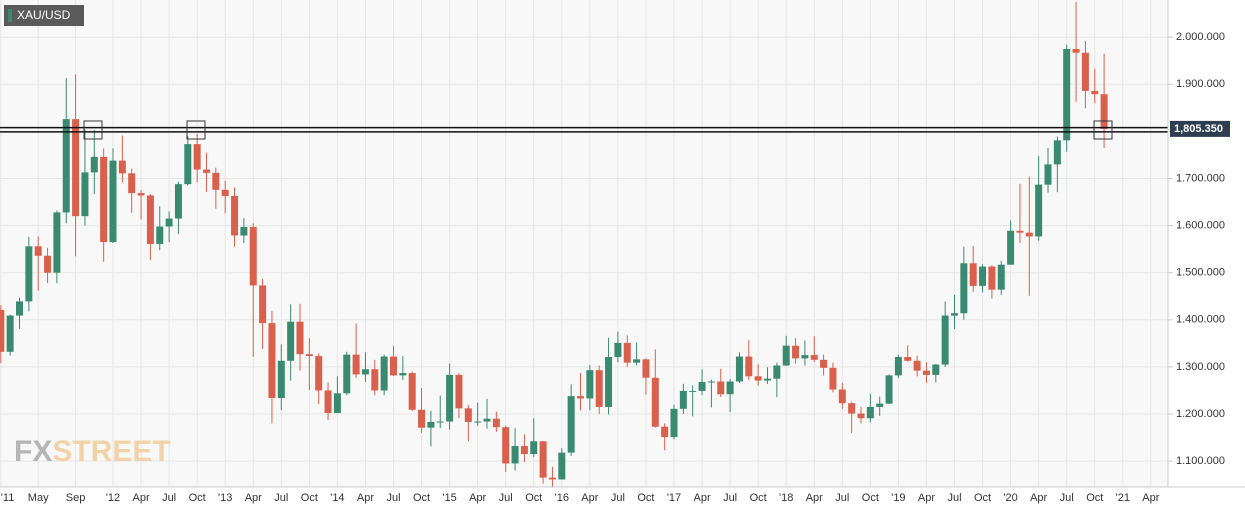 Image resolution: width=1245 pixels, height=511 pixels. Describe the element at coordinates (76, 498) in the screenshot. I see `x-tick-label: Sep` at that location.